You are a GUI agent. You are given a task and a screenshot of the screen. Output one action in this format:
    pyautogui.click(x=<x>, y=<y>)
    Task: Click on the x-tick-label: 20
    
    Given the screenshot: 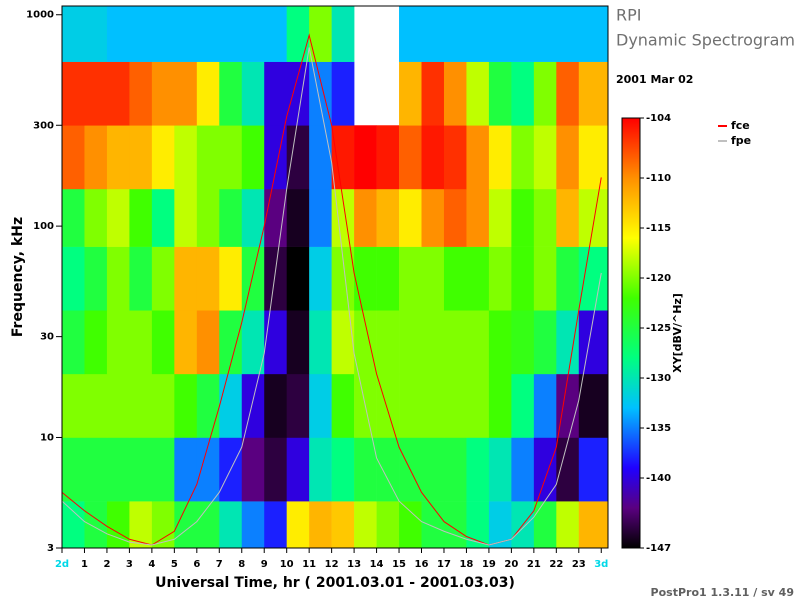 What is the action you would take?
    pyautogui.click(x=511, y=564)
    